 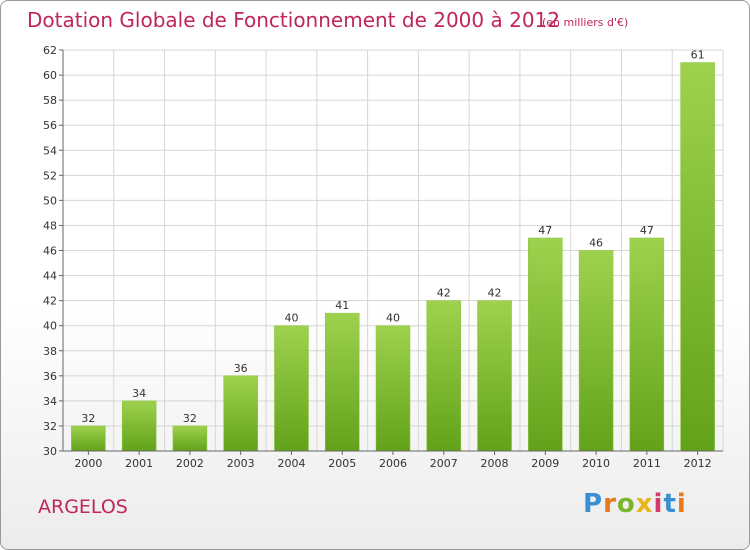 I want to click on bar-2003, so click(x=240, y=413).